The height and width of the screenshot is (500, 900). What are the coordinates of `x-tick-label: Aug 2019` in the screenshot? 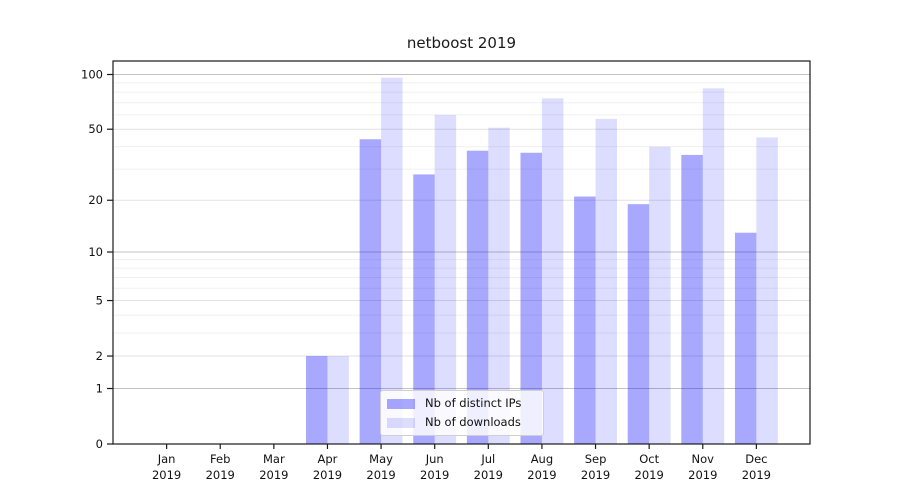 It's located at (541, 467).